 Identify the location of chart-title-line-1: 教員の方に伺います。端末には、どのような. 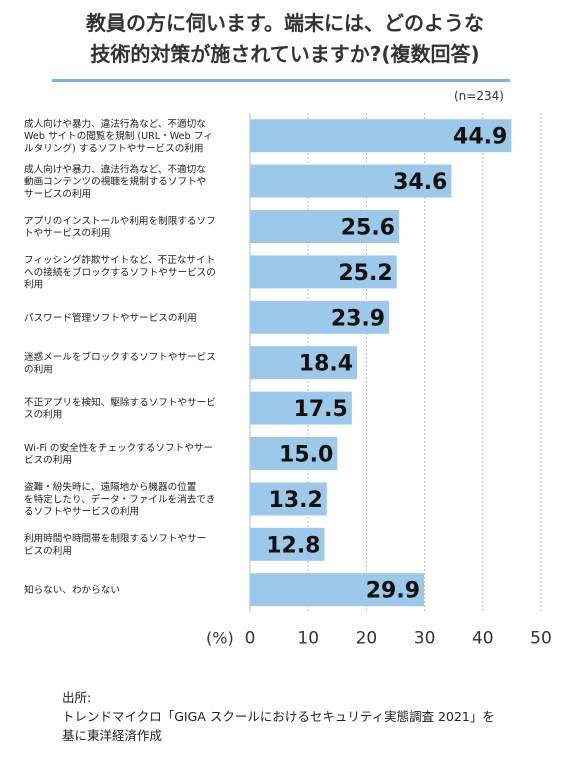
(285, 23).